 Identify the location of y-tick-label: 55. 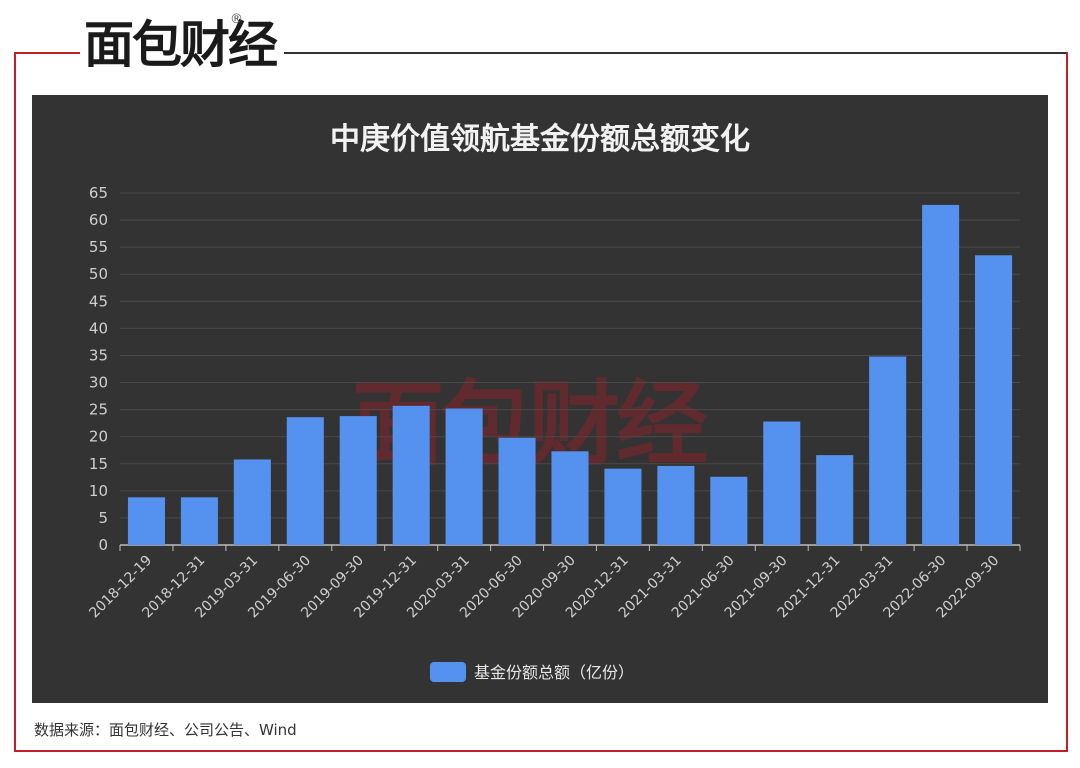
(98, 247).